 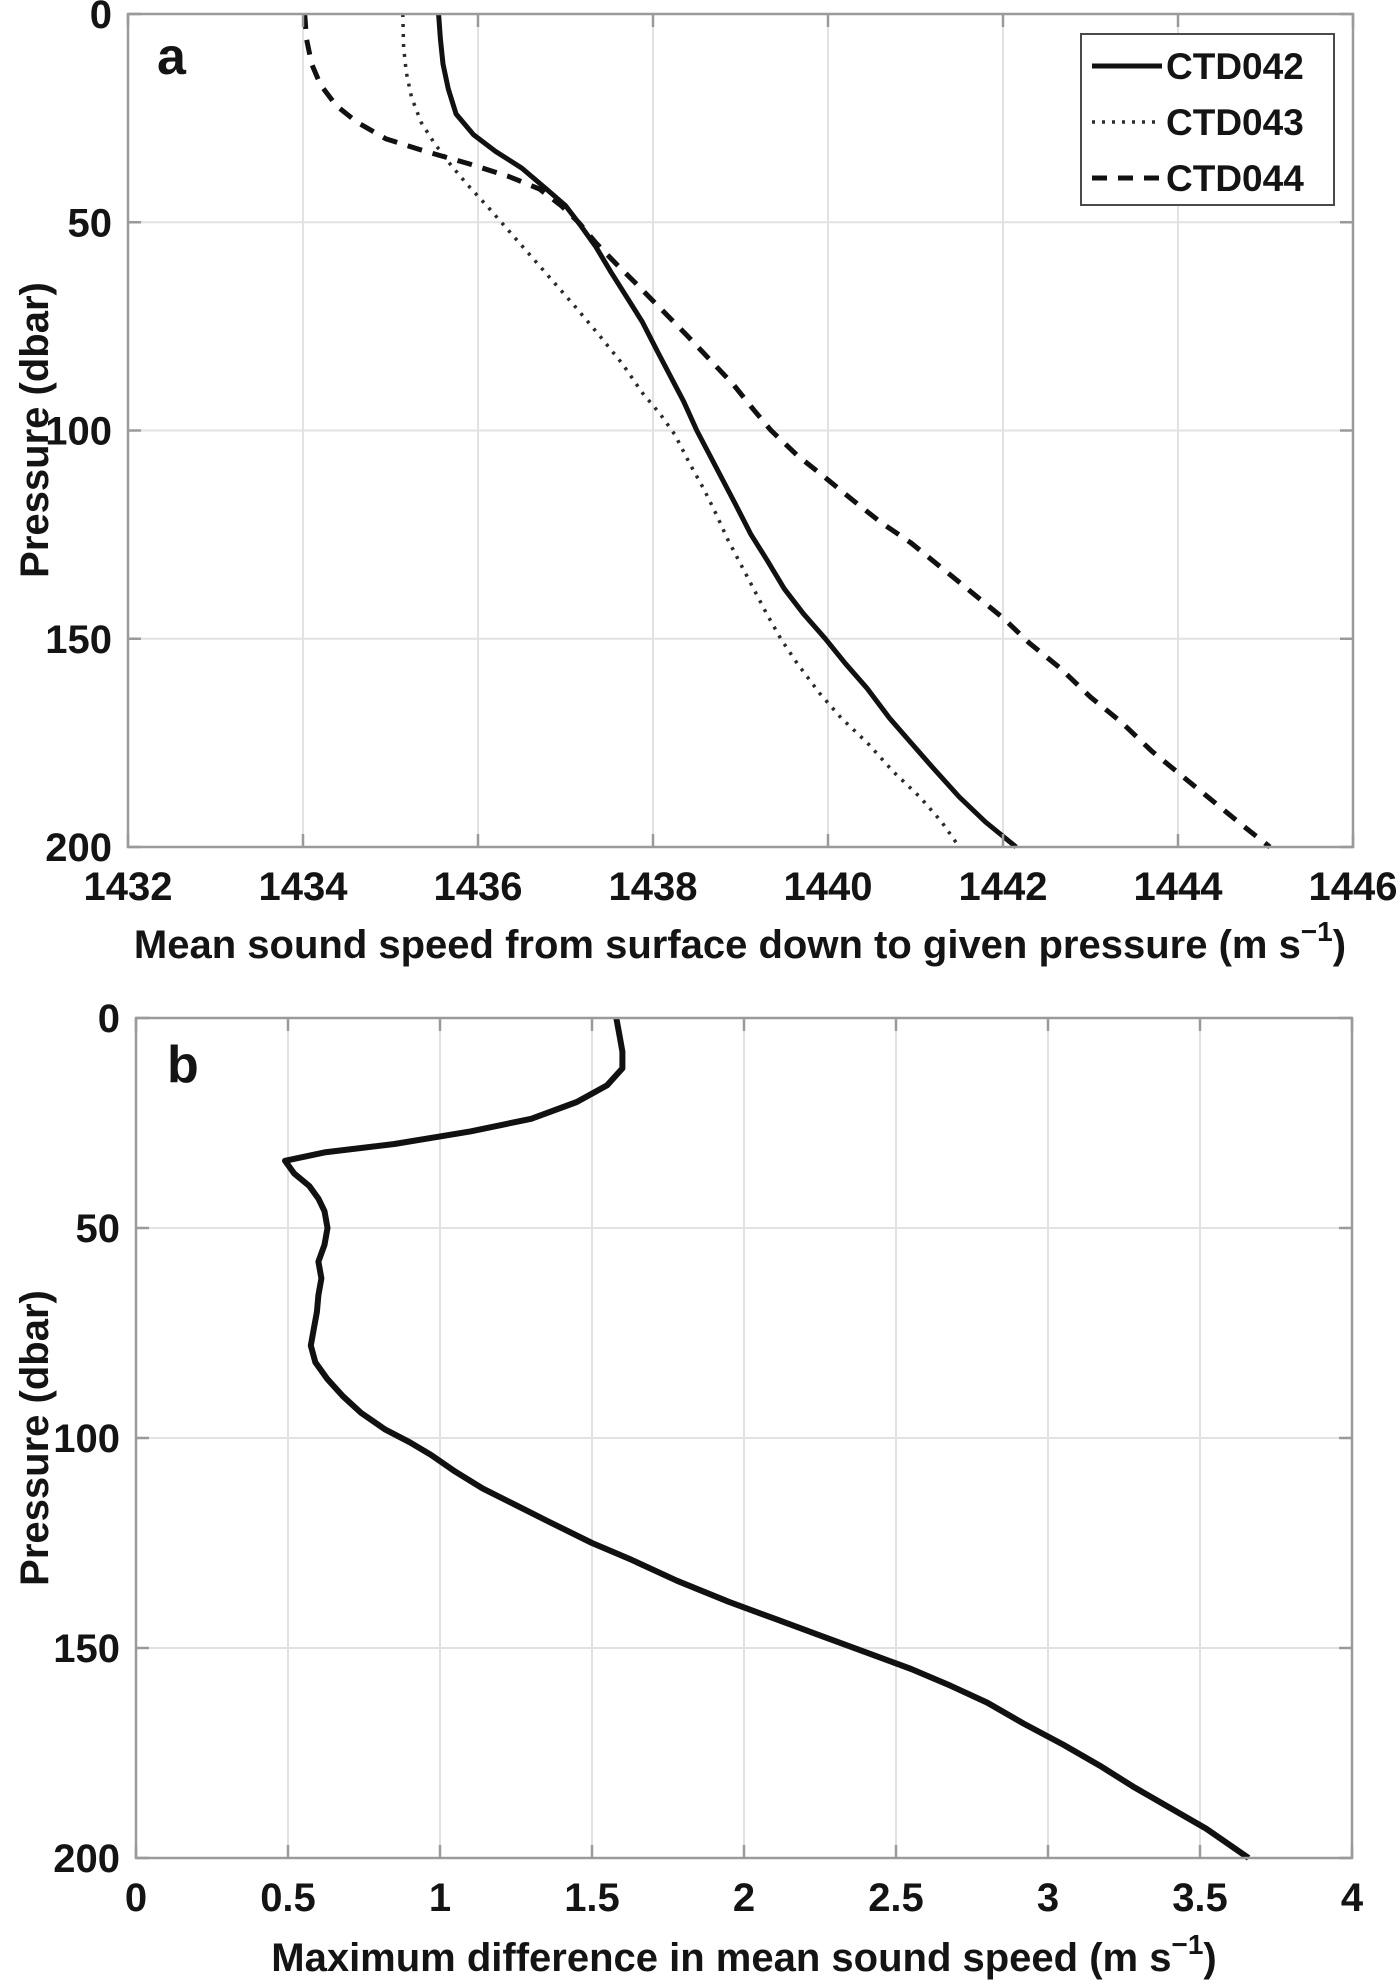 What do you see at coordinates (183, 1065) in the screenshot?
I see `panel-b-letter: b` at bounding box center [183, 1065].